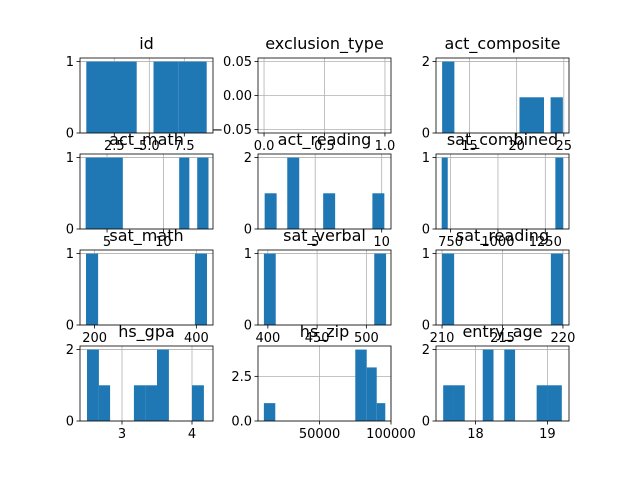 This screenshot has width=640, height=480. What do you see at coordinates (146, 236) in the screenshot?
I see `panel-title: sat_math` at bounding box center [146, 236].